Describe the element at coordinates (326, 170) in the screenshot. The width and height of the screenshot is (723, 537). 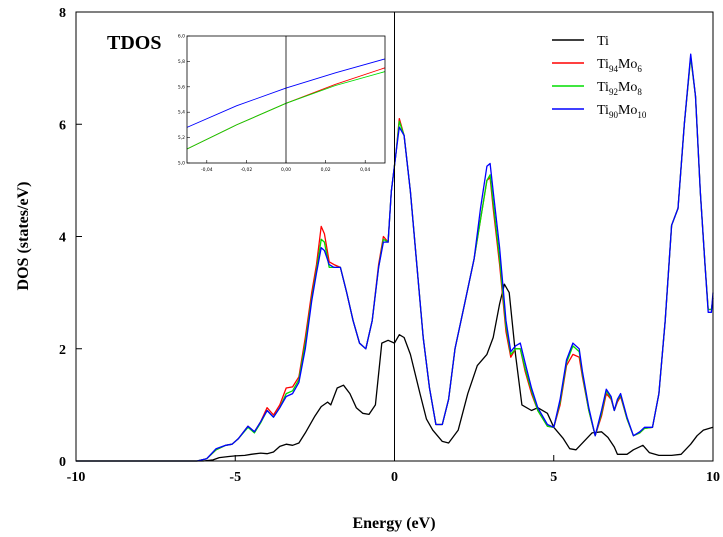
I see `inset-x-tick-label: 0,02` at that location.